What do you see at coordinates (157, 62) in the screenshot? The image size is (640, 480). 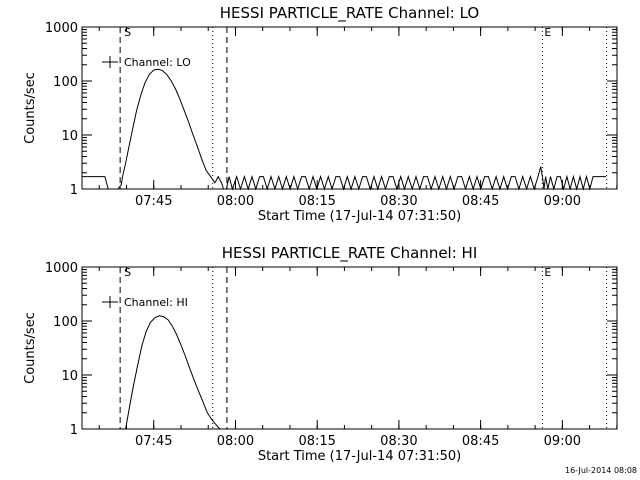 I see `legend-label: Channel: LO` at bounding box center [157, 62].